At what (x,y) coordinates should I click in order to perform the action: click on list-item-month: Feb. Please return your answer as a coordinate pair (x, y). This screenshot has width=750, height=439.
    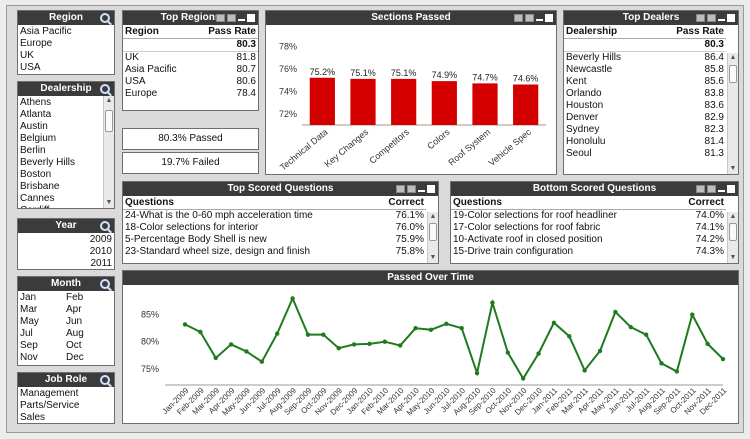
    Looking at the image, I should click on (75, 297).